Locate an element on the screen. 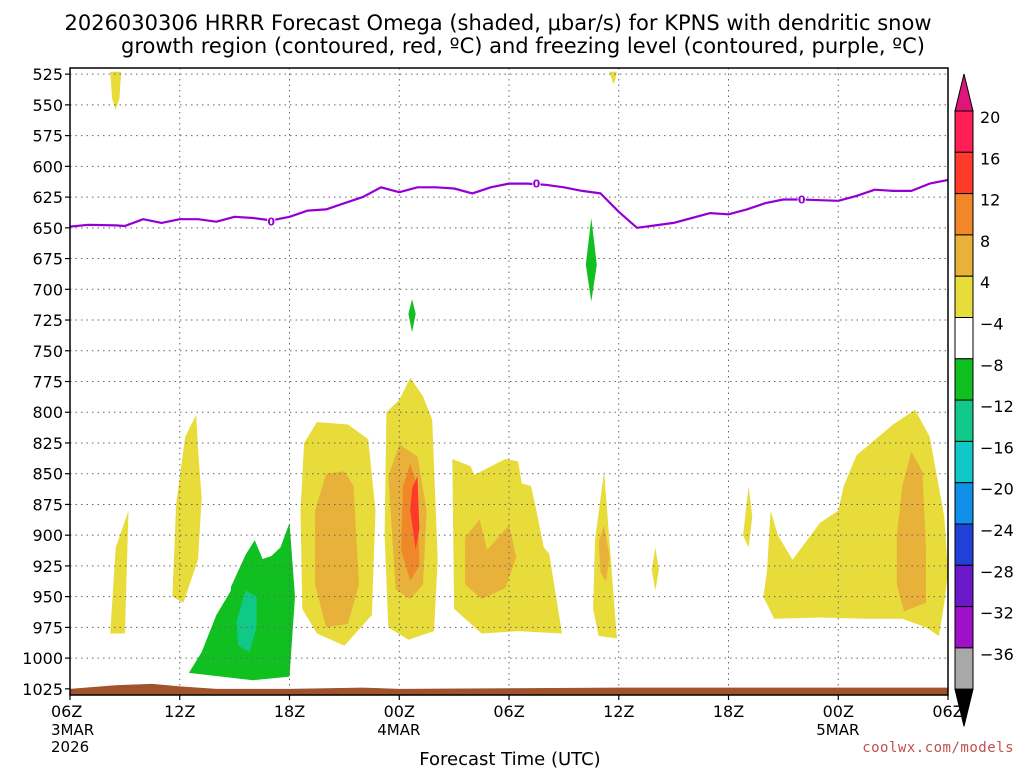 The width and height of the screenshot is (1024, 768). x-tick-label-12: 18Z is located at coordinates (289, 711).